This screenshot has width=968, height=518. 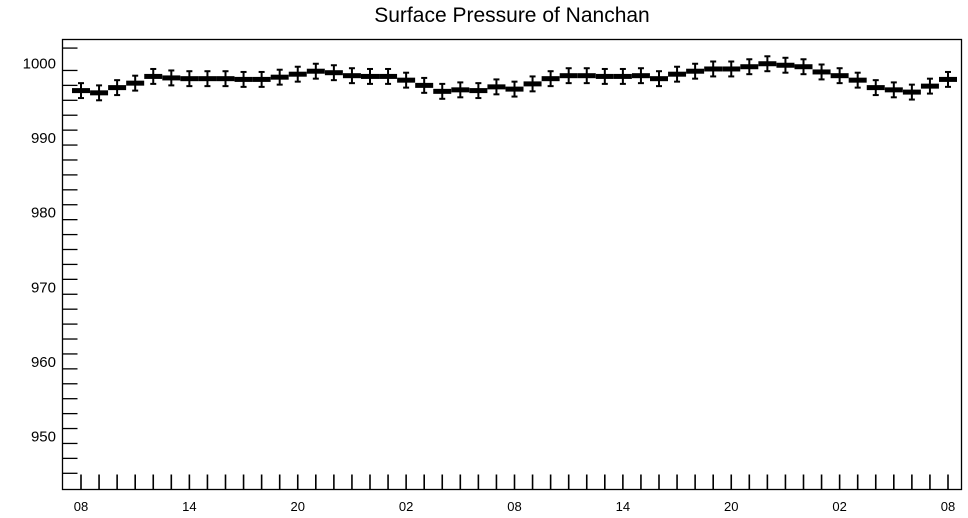 I want to click on y-tick-label: 950, so click(x=43, y=437).